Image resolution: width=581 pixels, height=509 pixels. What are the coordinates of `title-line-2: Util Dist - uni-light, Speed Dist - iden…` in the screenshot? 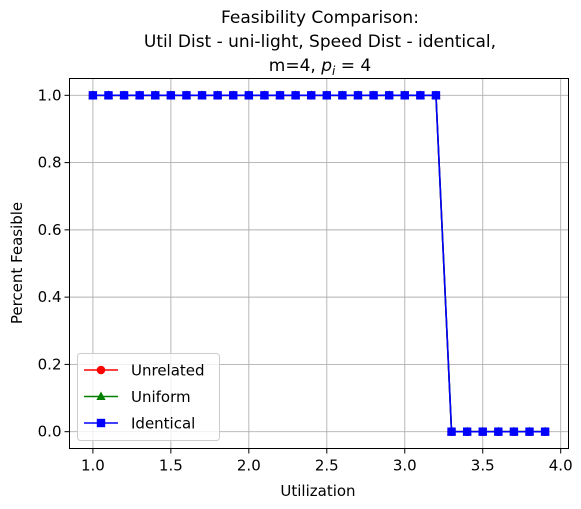 It's located at (320, 42).